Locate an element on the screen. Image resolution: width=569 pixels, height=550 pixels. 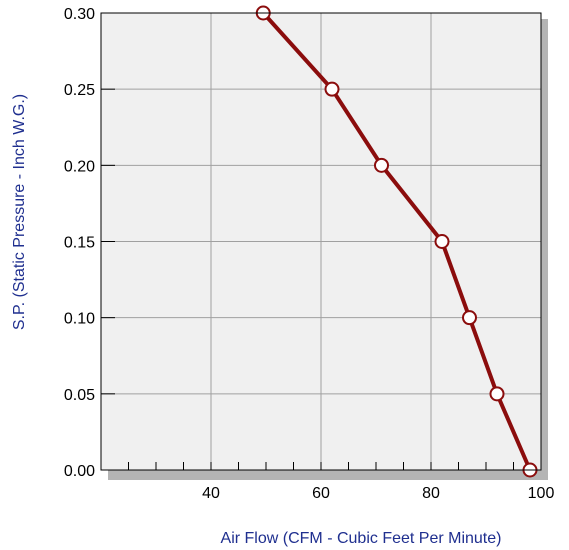
y-tick-label: 0.20 is located at coordinates (79, 166).